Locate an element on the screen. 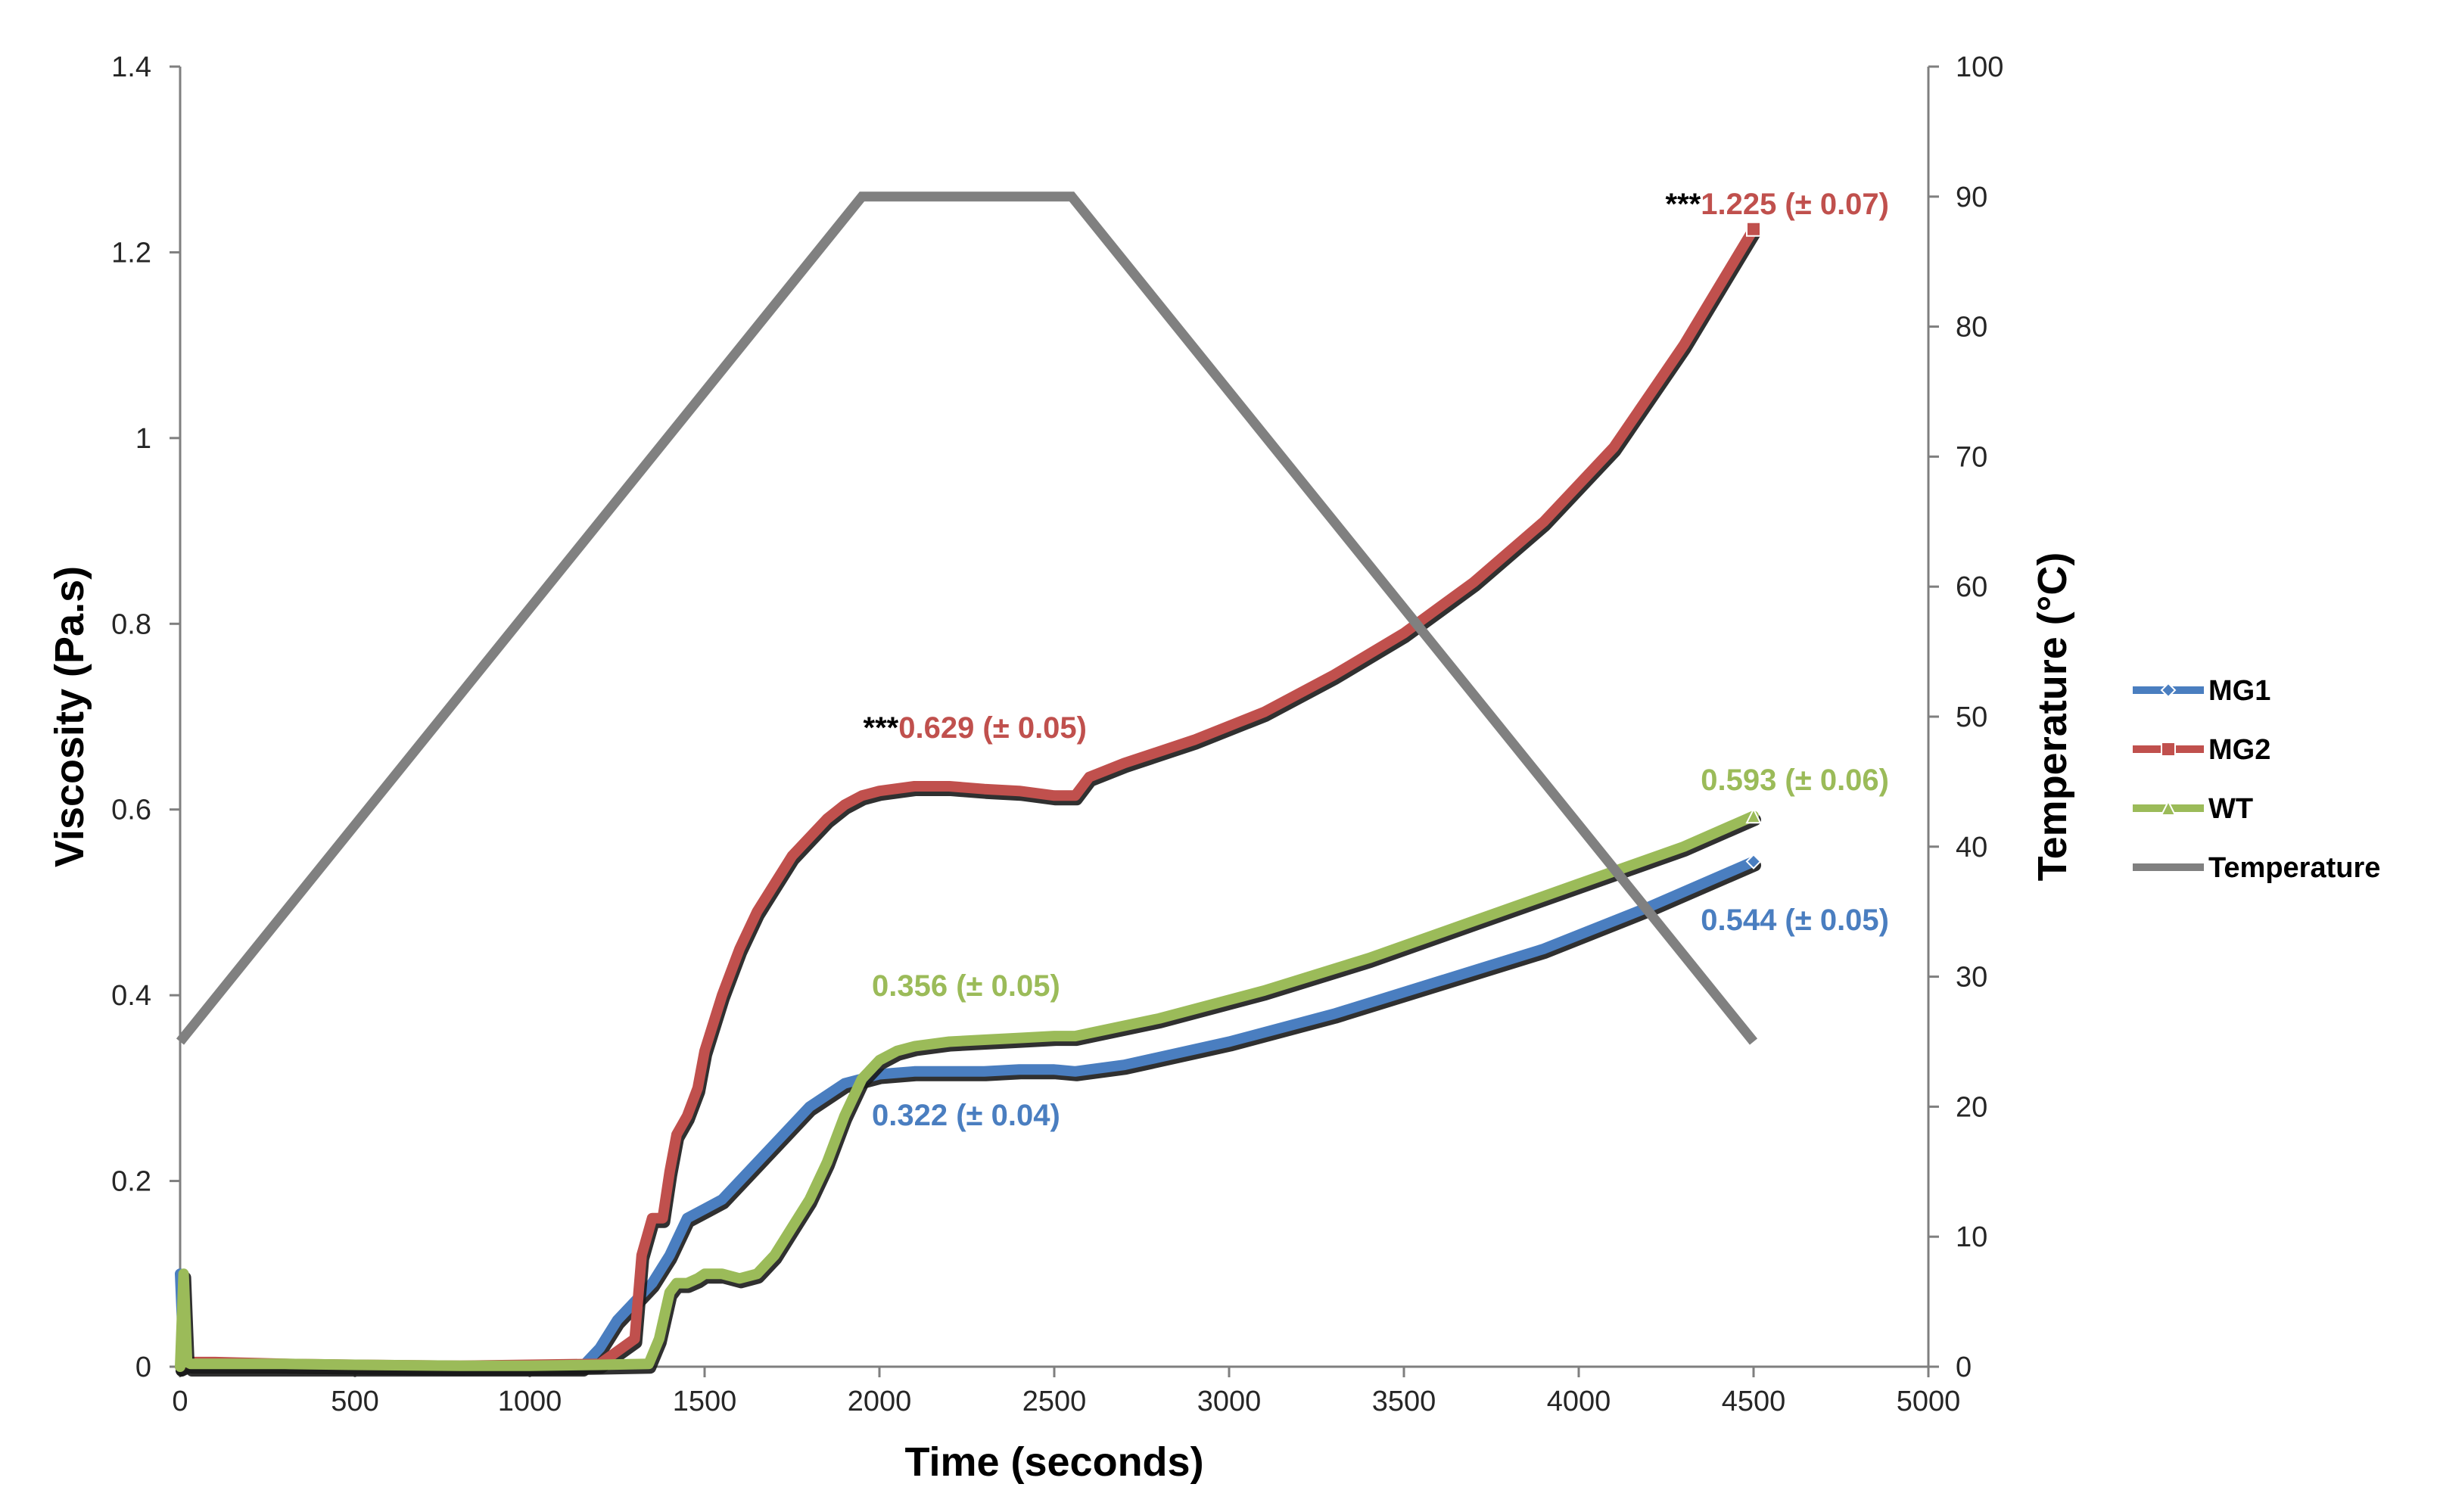  x-tick-label: 2500 is located at coordinates (1054, 1401).